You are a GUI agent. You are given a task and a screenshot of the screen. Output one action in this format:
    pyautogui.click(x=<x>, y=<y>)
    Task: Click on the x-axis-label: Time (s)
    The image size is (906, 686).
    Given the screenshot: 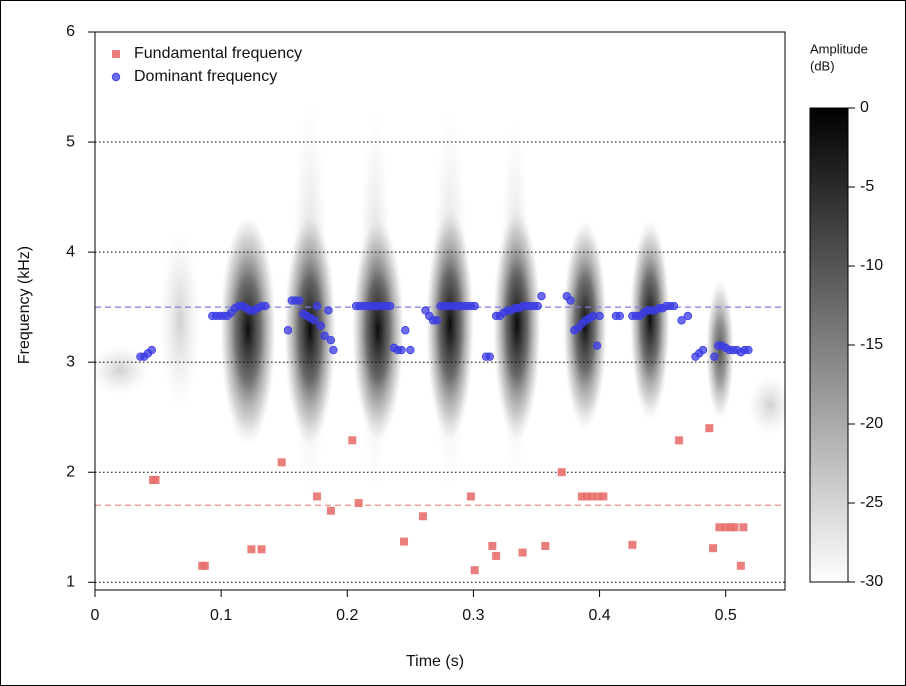 What is the action you would take?
    pyautogui.click(x=435, y=661)
    